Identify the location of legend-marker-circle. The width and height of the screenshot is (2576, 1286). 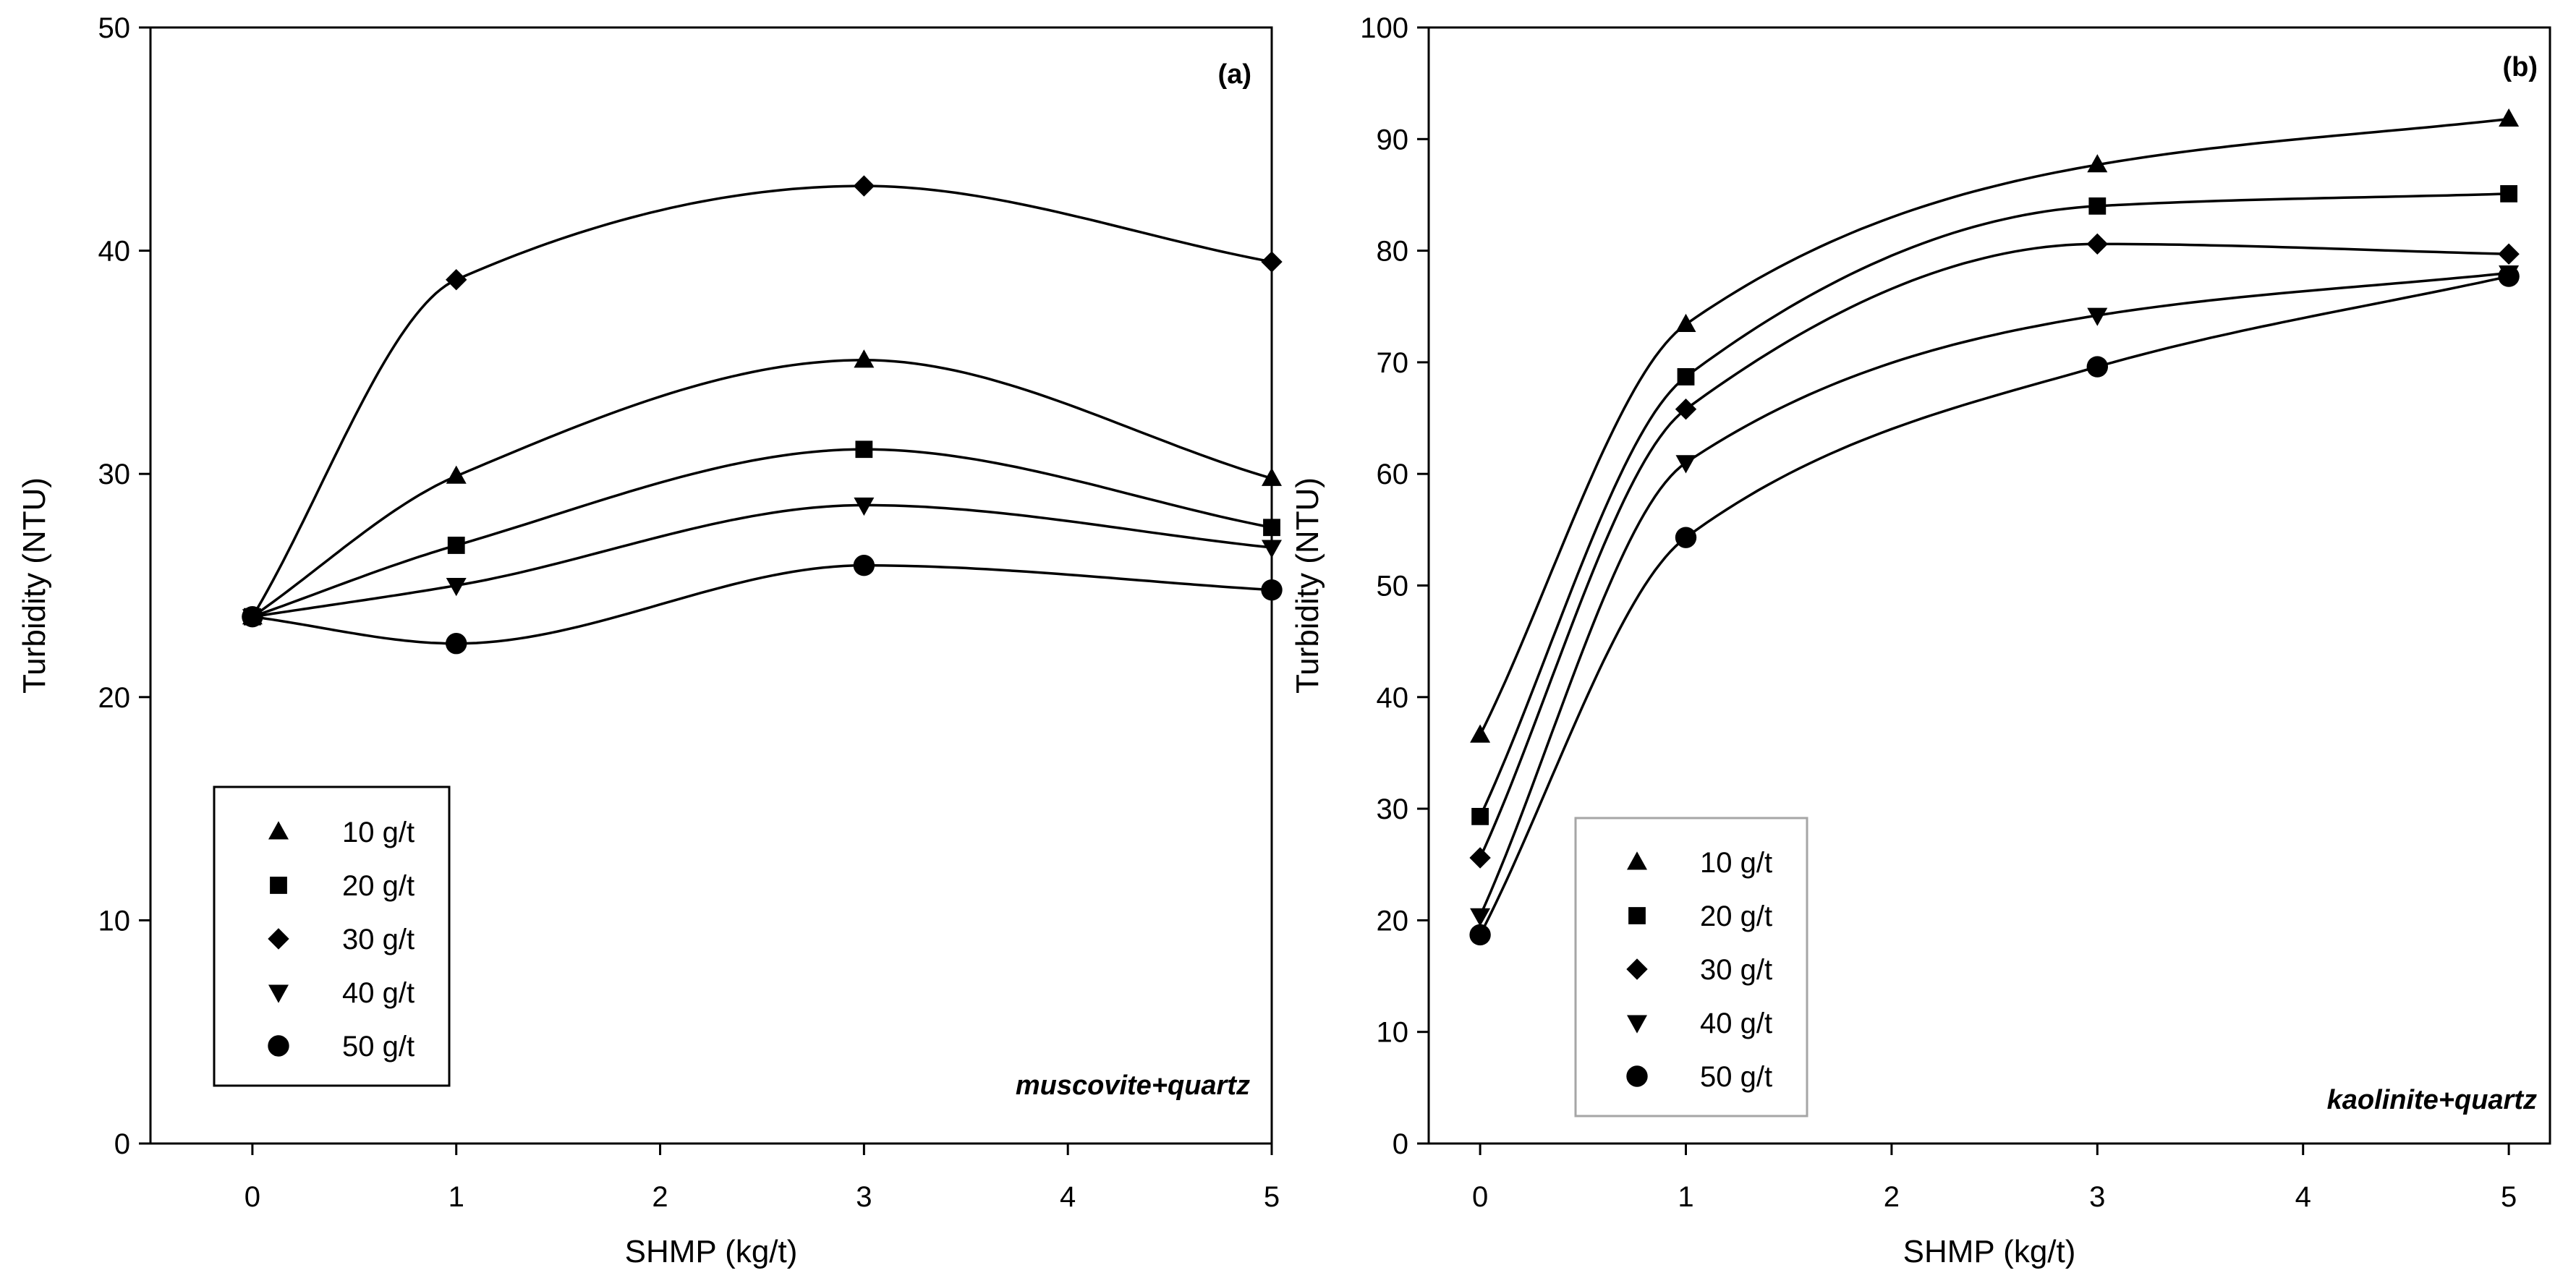
(1637, 1076).